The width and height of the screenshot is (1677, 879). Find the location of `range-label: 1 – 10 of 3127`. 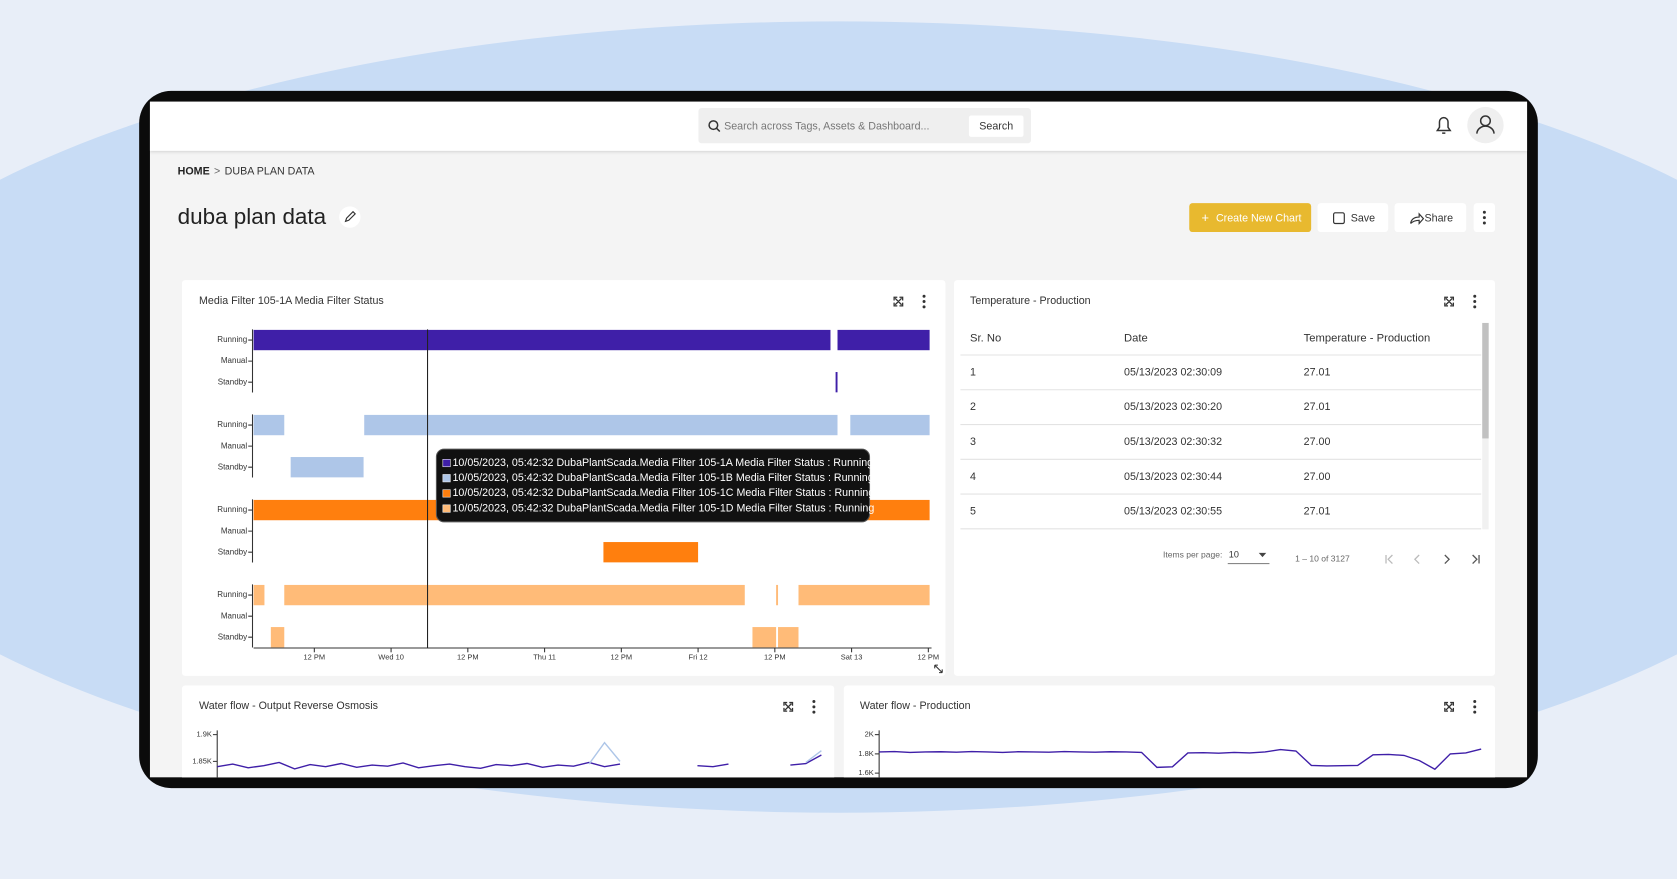

range-label: 1 – 10 of 3127 is located at coordinates (1322, 559).